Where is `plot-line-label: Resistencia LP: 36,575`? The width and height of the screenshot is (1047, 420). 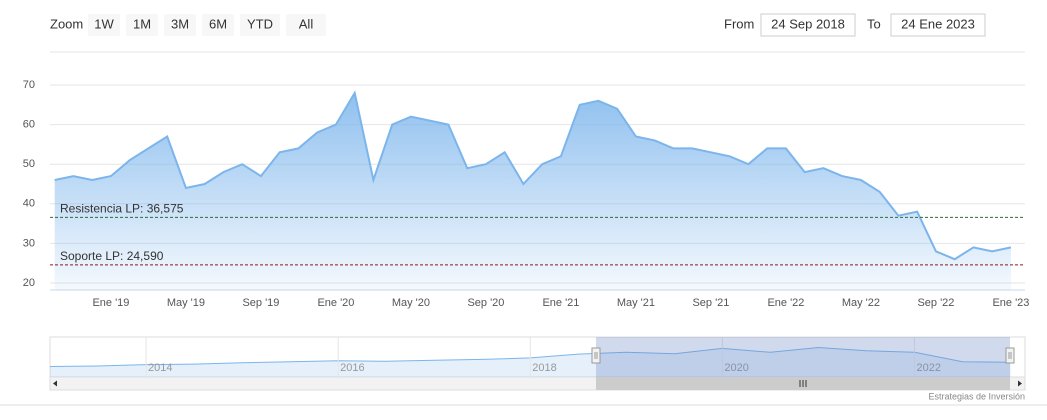 plot-line-label: Resistencia LP: 36,575 is located at coordinates (122, 209).